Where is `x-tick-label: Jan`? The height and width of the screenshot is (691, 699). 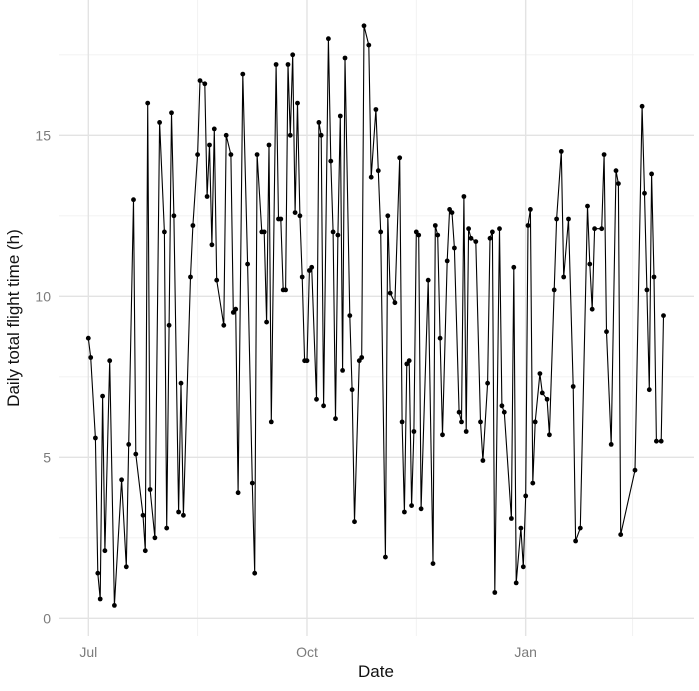 x-tick-label: Jan is located at coordinates (525, 652).